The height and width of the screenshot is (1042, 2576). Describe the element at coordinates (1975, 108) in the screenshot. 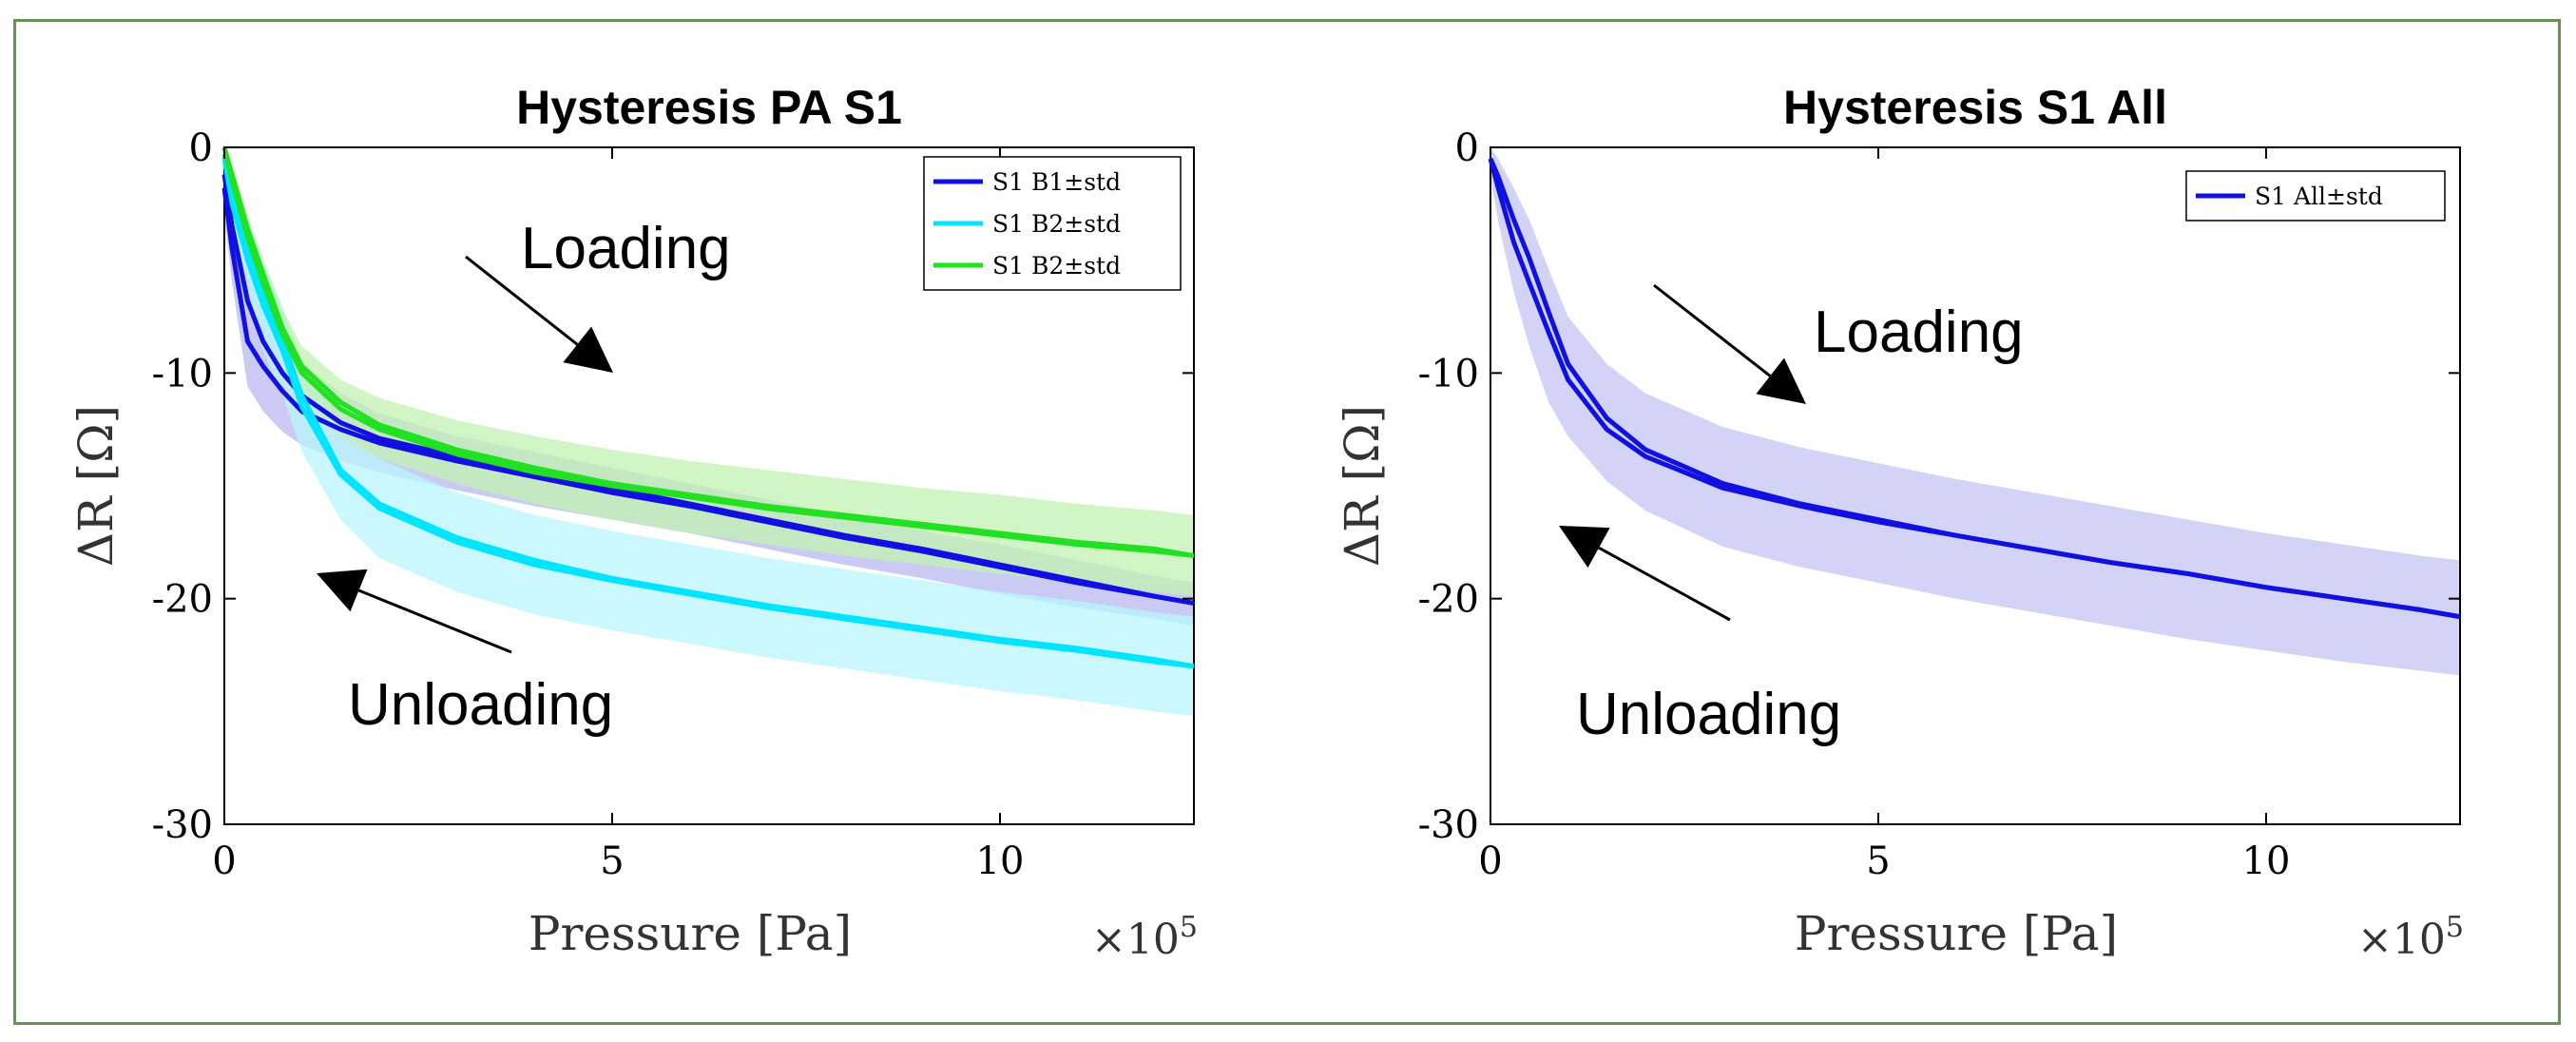

I see `chart-title: Hysteresis S1 All` at that location.